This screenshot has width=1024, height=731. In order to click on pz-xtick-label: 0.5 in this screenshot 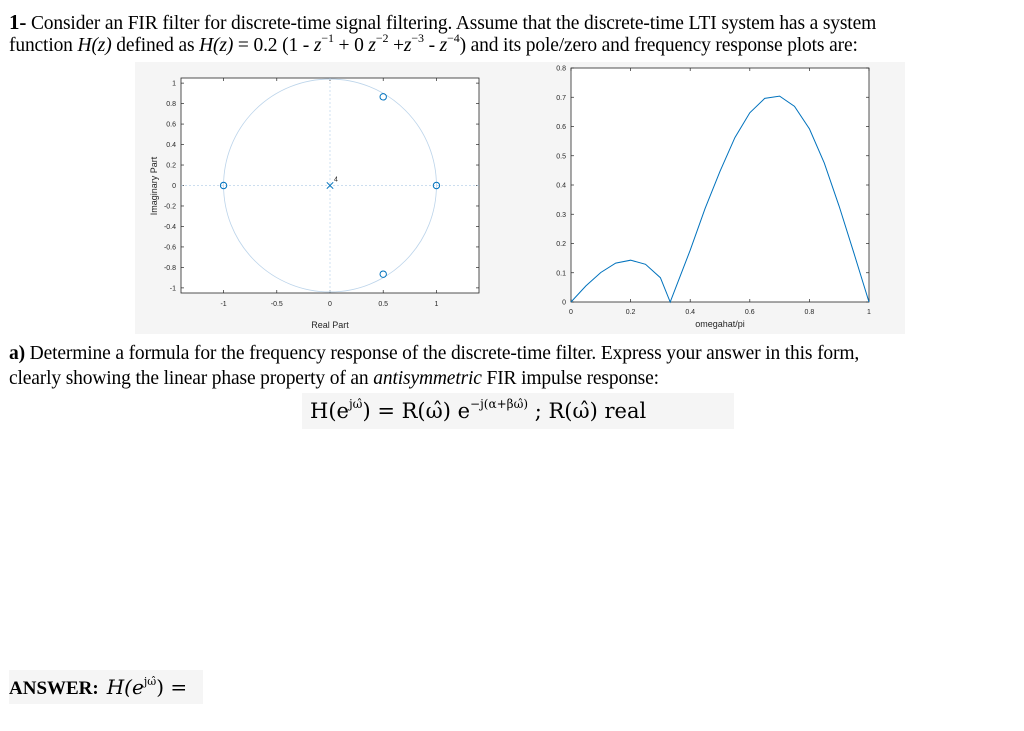, I will do `click(383, 304)`.